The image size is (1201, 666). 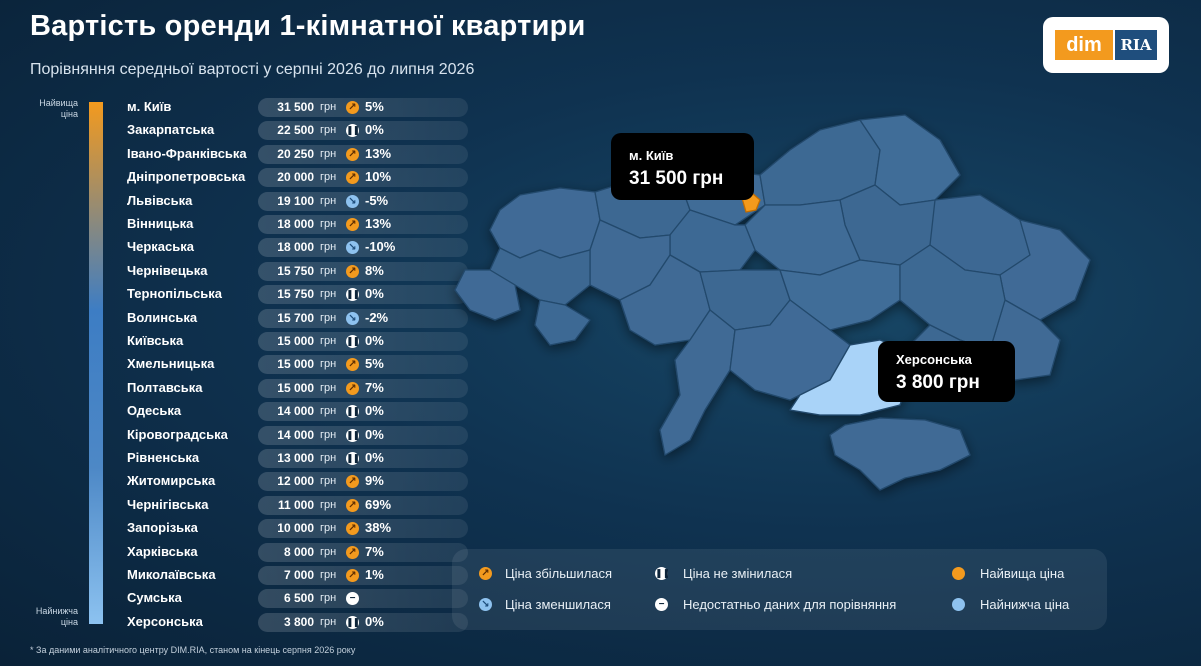 I want to click on region-row: Миколаївська 7 000 грн ↗ 1%, so click(x=294, y=575).